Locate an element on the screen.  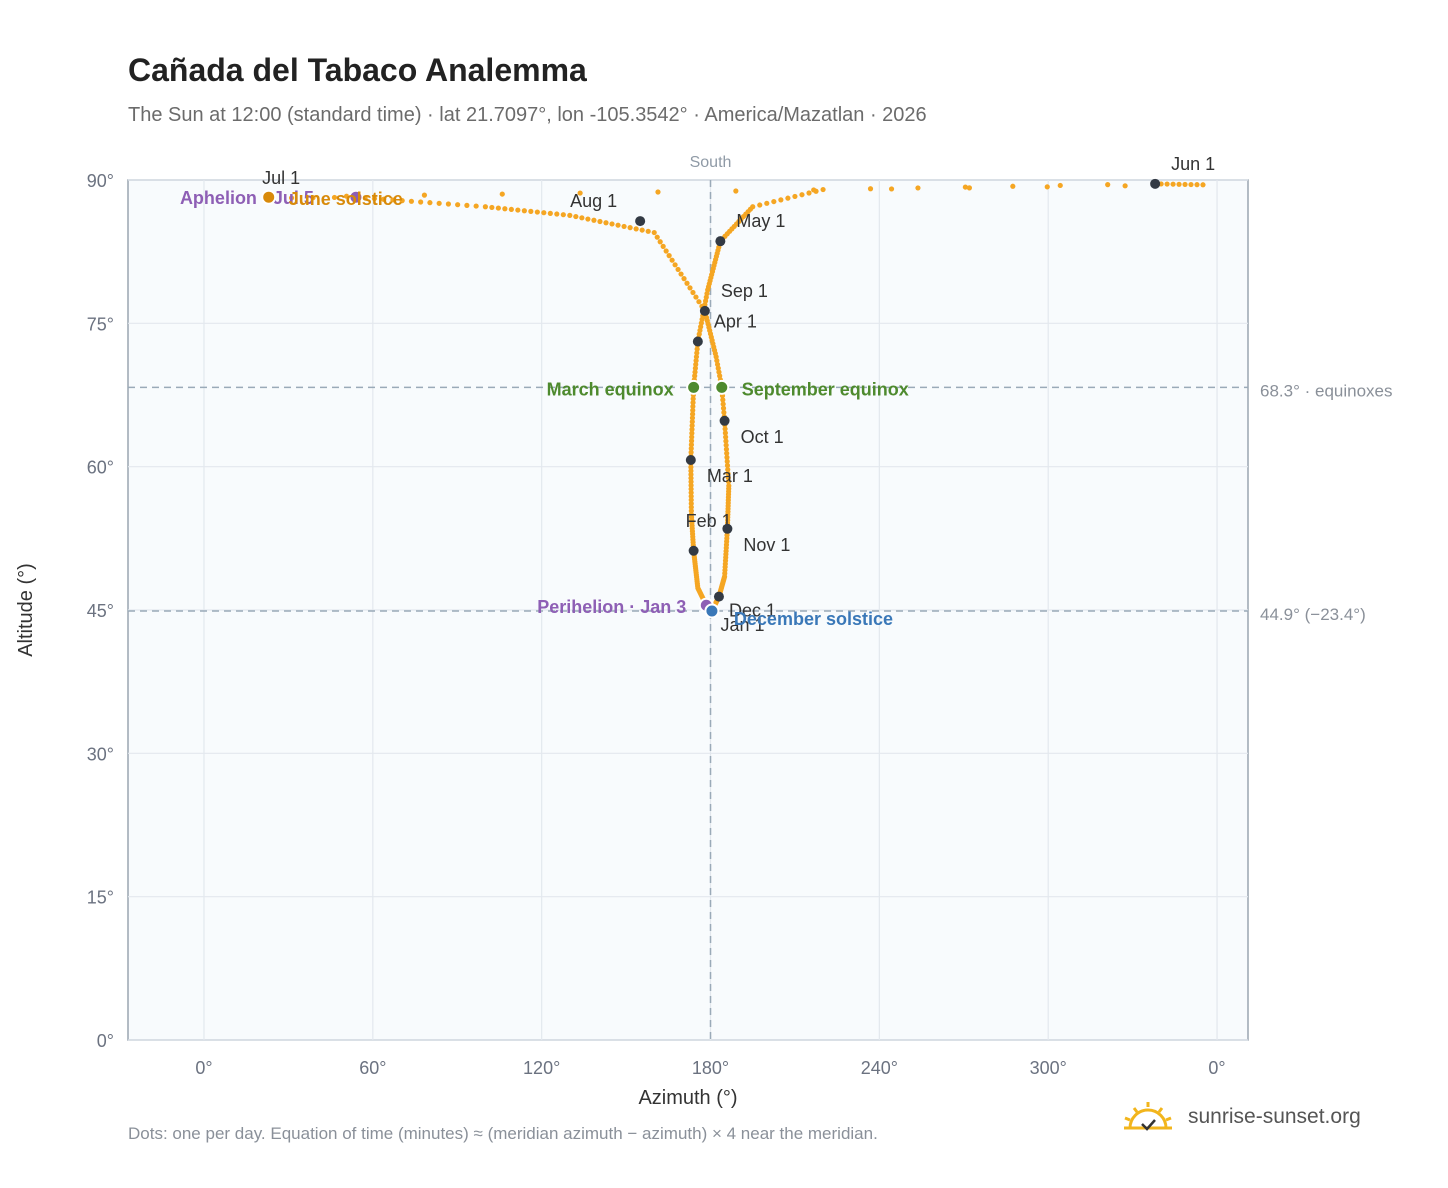
x-axis-title: Azimuth (°) is located at coordinates (687, 1098).